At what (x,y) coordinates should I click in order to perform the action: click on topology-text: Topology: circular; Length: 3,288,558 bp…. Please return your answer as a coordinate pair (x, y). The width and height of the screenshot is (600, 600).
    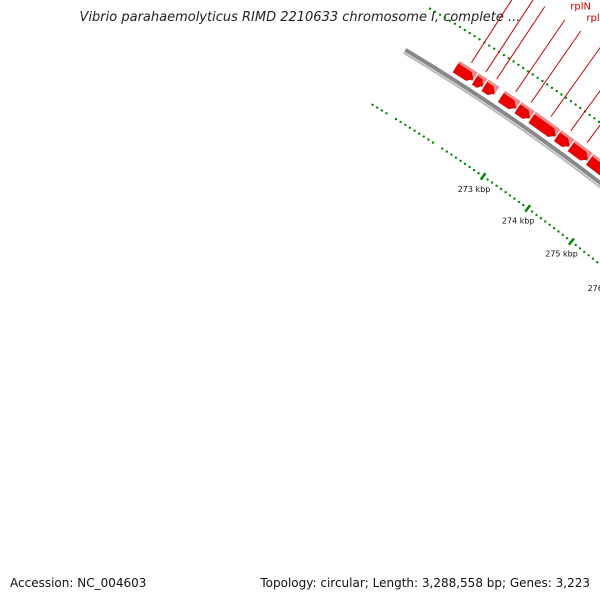
    Looking at the image, I should click on (425, 583).